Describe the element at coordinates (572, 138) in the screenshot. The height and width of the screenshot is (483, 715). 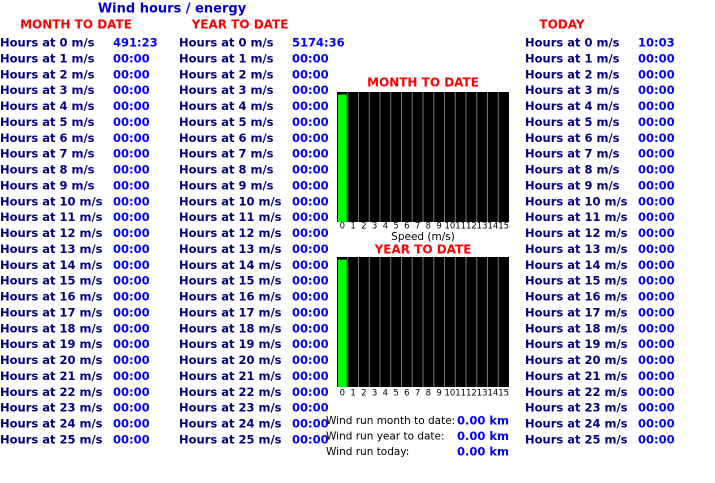
I see `row-label: Hours at 6 m/s` at that location.